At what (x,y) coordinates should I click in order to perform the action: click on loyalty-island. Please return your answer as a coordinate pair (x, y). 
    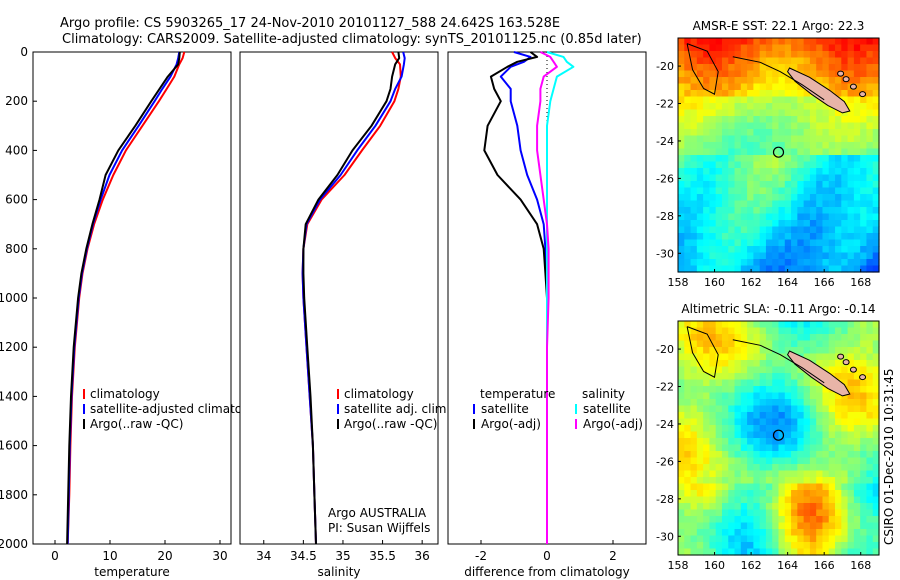
    Looking at the image, I should click on (853, 369).